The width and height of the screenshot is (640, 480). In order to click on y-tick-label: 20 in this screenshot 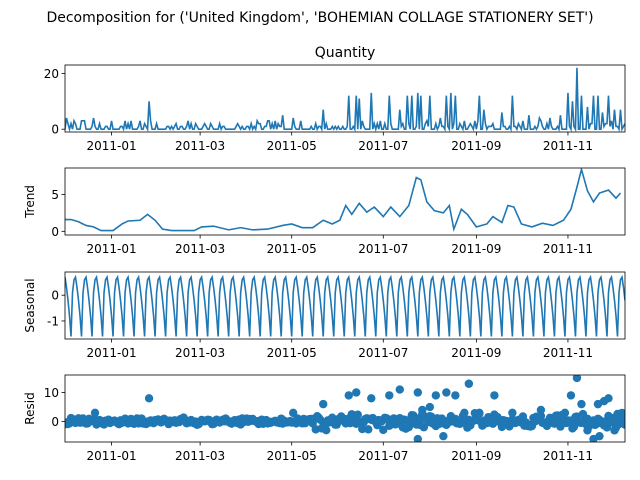, I will do `click(51, 74)`.